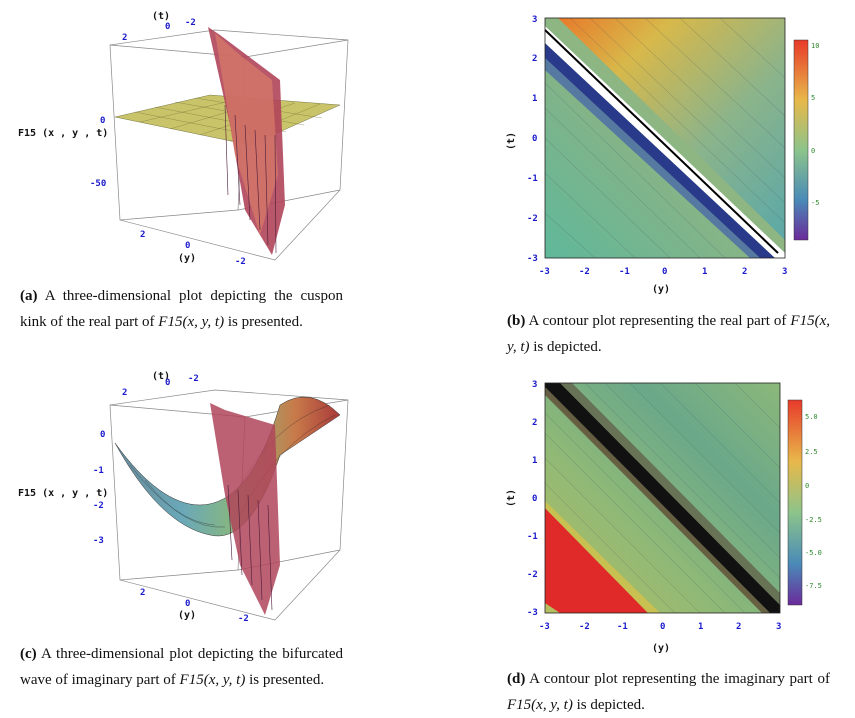 This screenshot has width=855, height=718. I want to click on z-tick: -1, so click(98, 471).